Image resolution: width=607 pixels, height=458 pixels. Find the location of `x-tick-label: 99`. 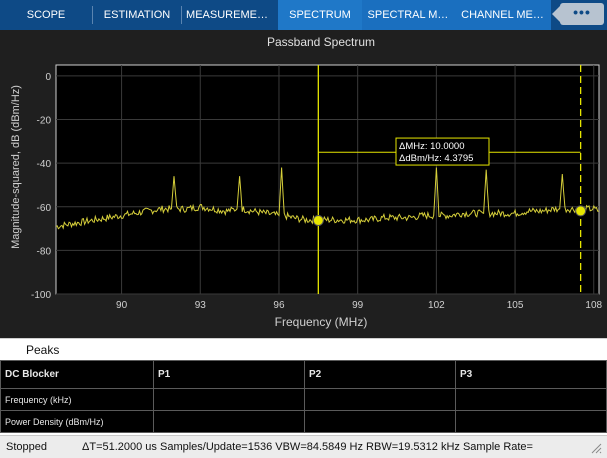

x-tick-label: 99 is located at coordinates (358, 305).